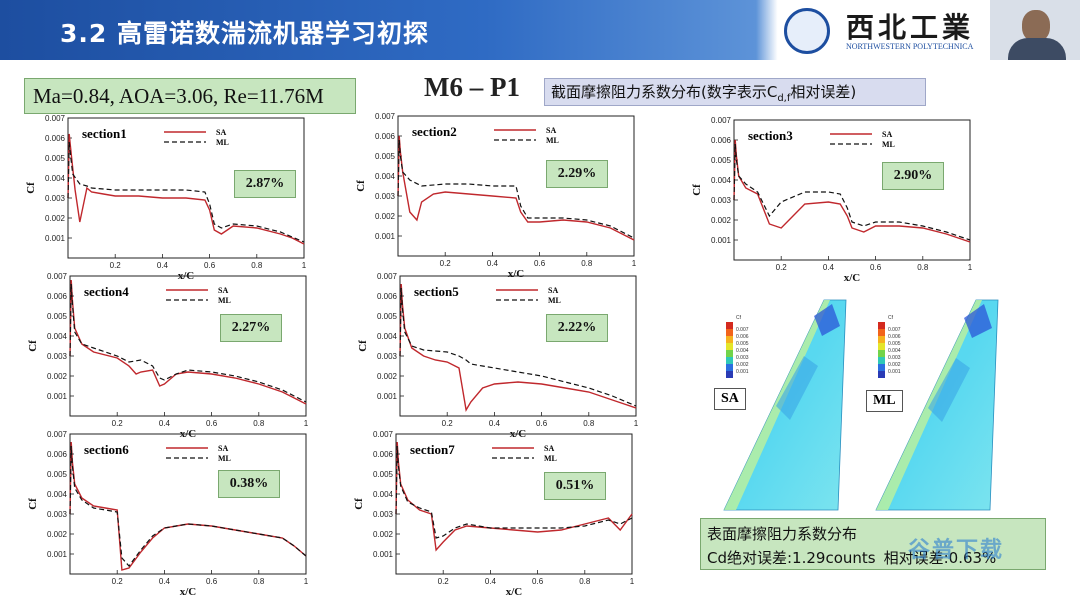  I want to click on x-axis-title: x/C, so click(516, 274).